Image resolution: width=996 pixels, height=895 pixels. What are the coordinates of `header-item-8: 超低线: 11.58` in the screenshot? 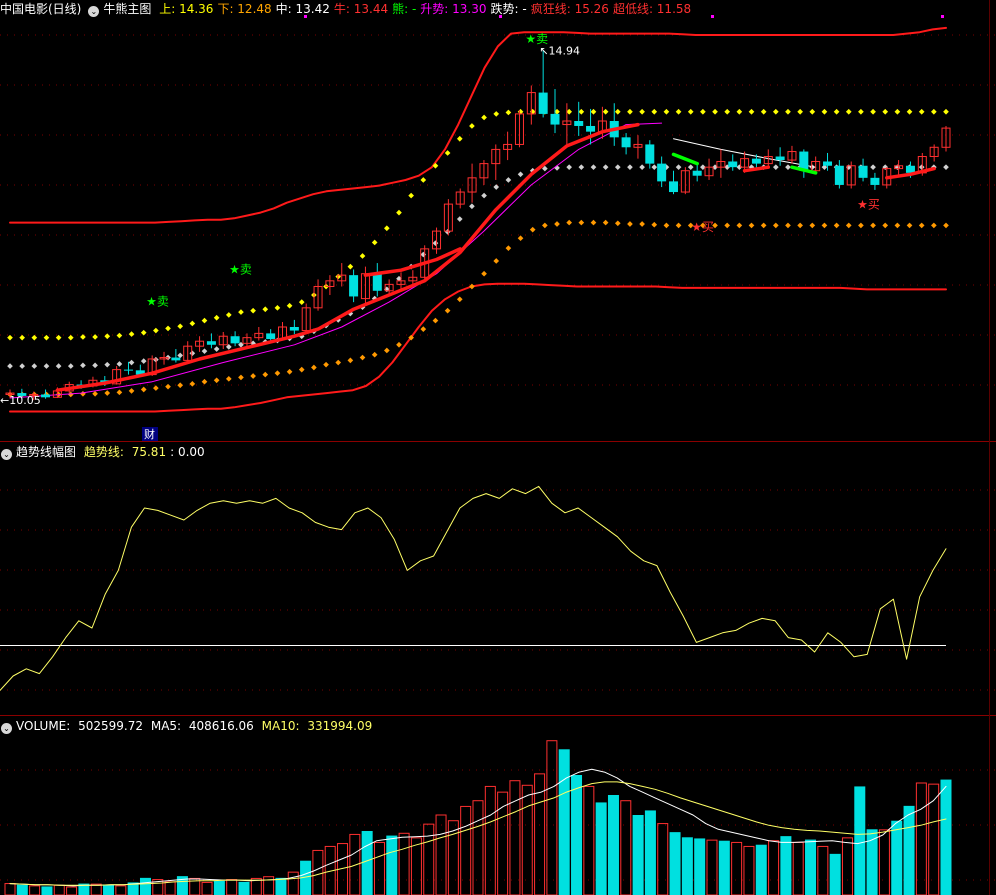 It's located at (652, 9).